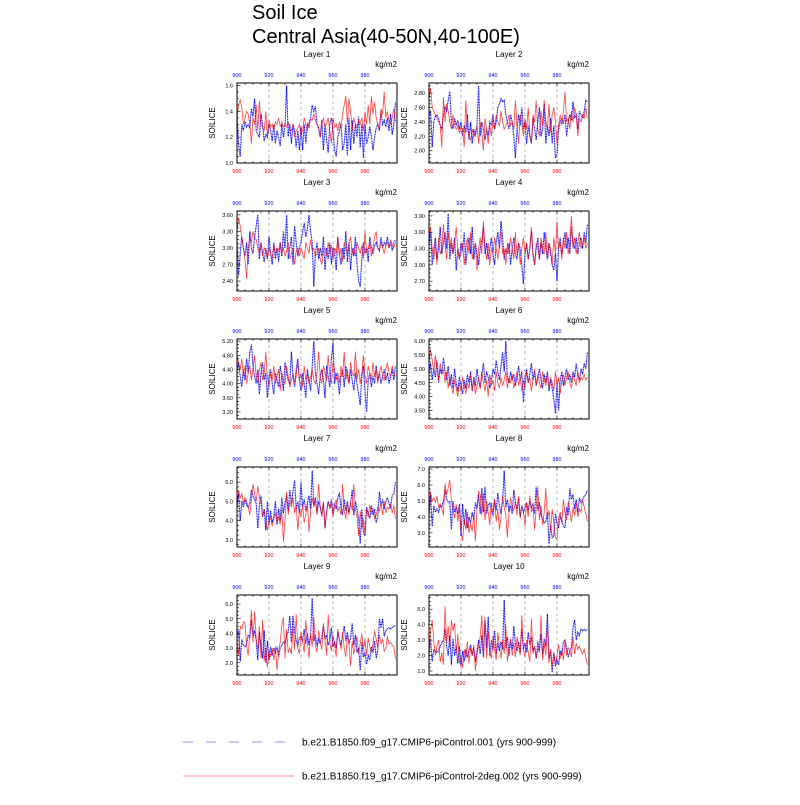  Describe the element at coordinates (419, 137) in the screenshot. I see `y-tick-label: 2.20` at that location.